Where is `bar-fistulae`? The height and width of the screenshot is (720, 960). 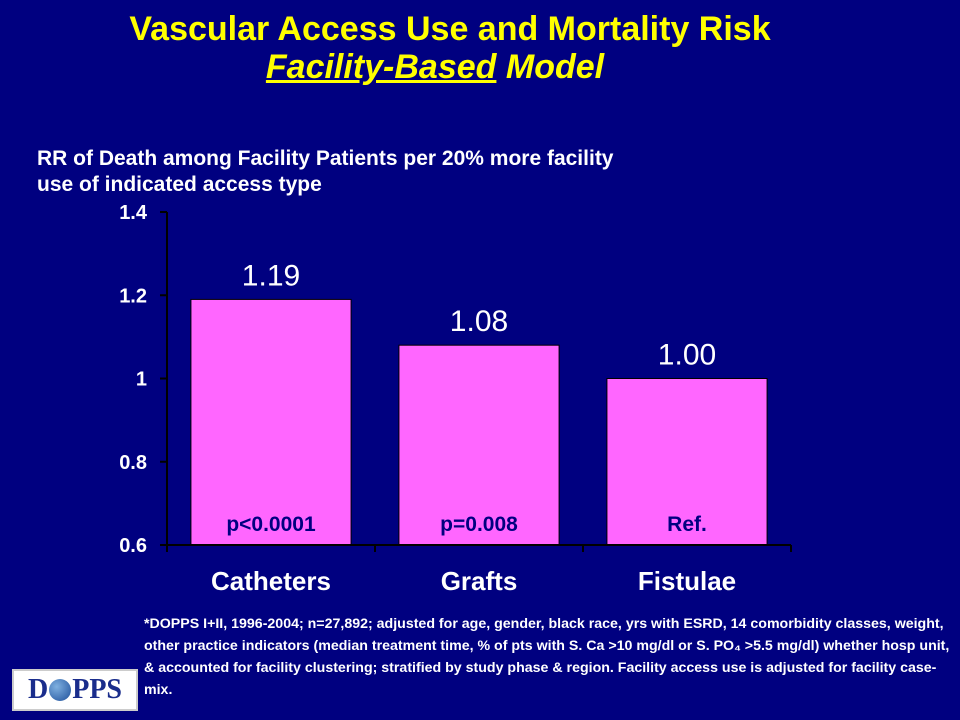 bar-fistulae is located at coordinates (687, 462).